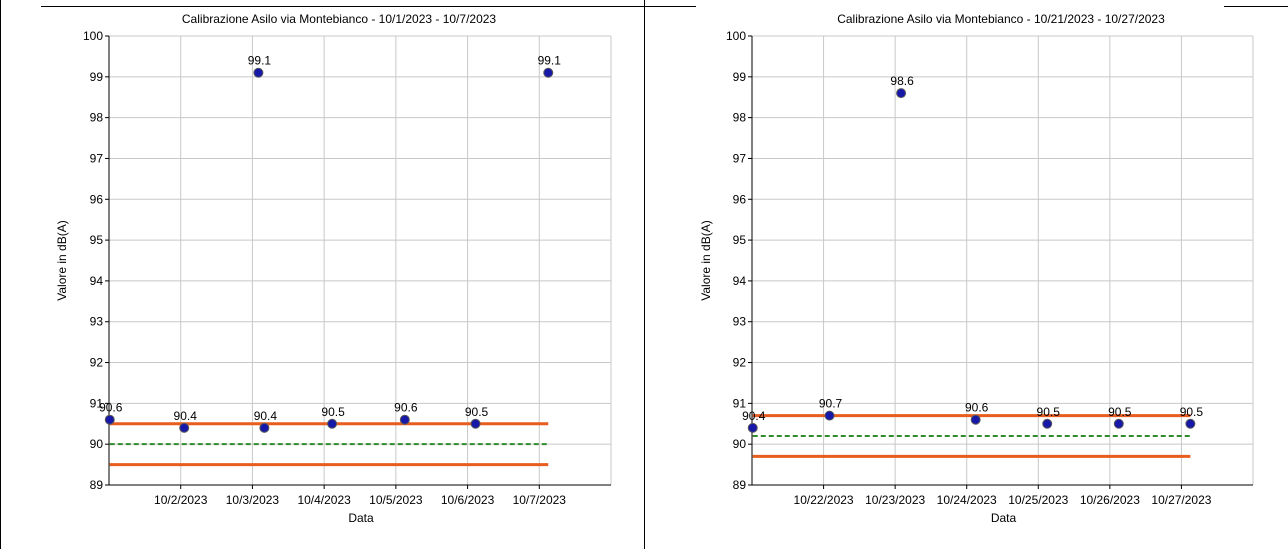  I want to click on x-tick-label: 10/25/2023, so click(1038, 500).